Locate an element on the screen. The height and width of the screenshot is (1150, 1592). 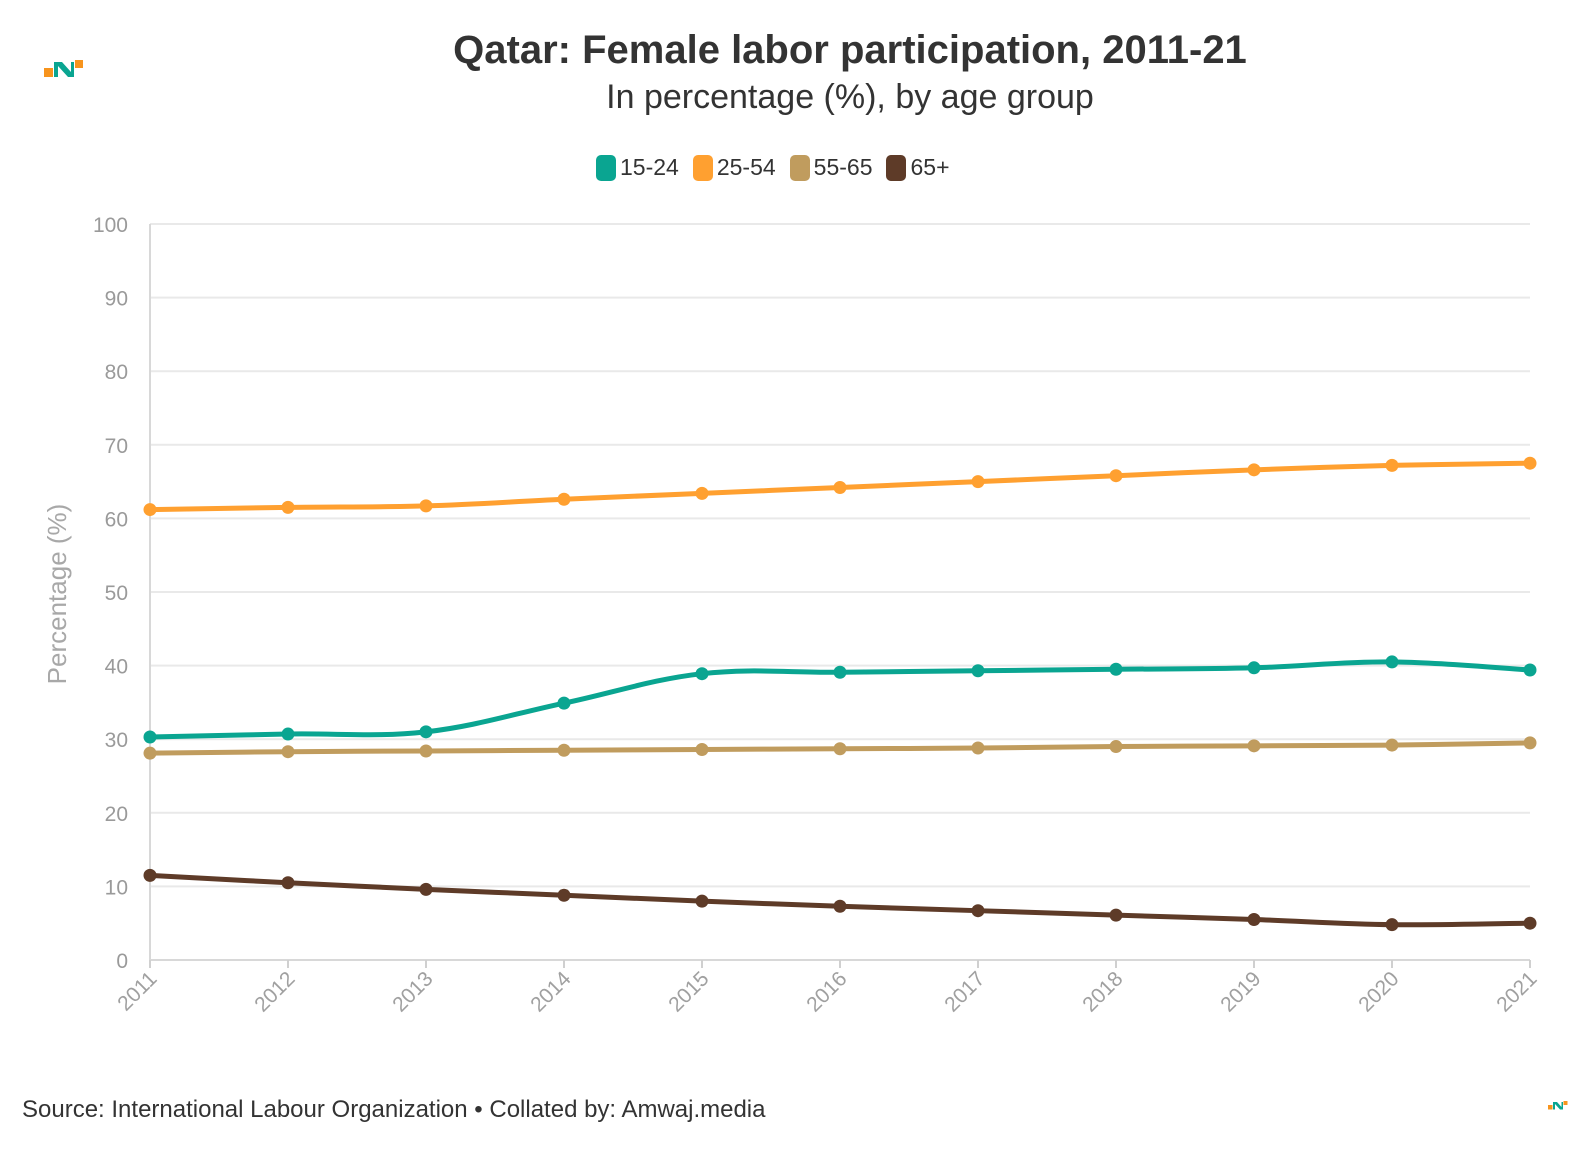
data-point-55-65-2013 is located at coordinates (426, 751).